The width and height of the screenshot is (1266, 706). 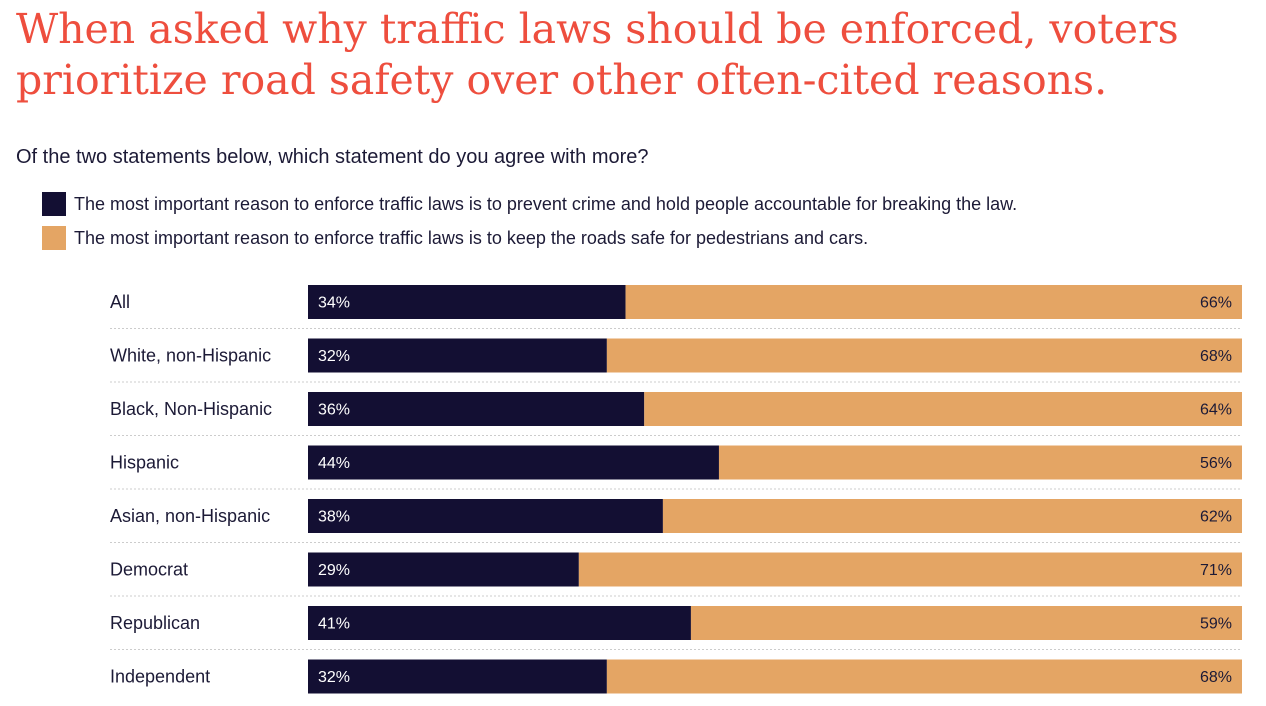 I want to click on category-label-republican: Republican, so click(x=155, y=623).